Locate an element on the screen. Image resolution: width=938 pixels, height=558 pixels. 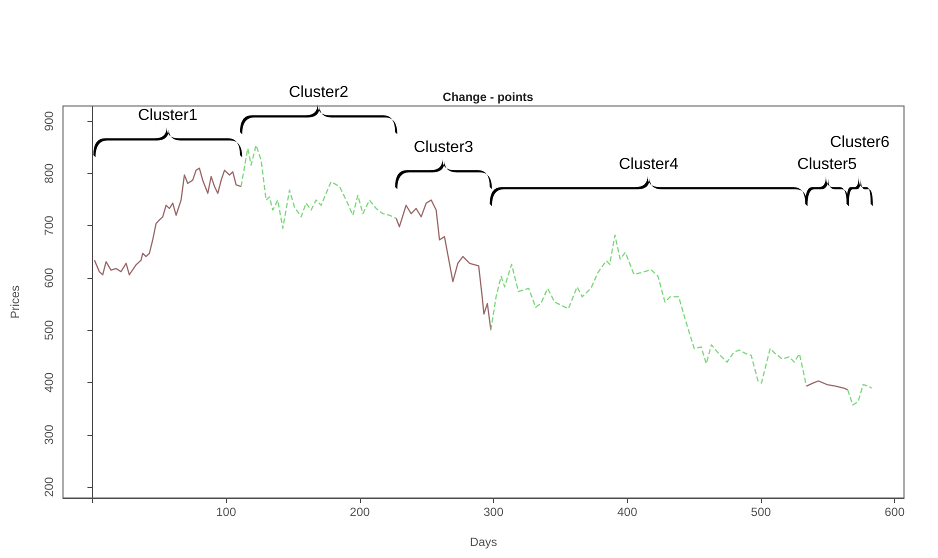
y-tick-label: 900 is located at coordinates (49, 121).